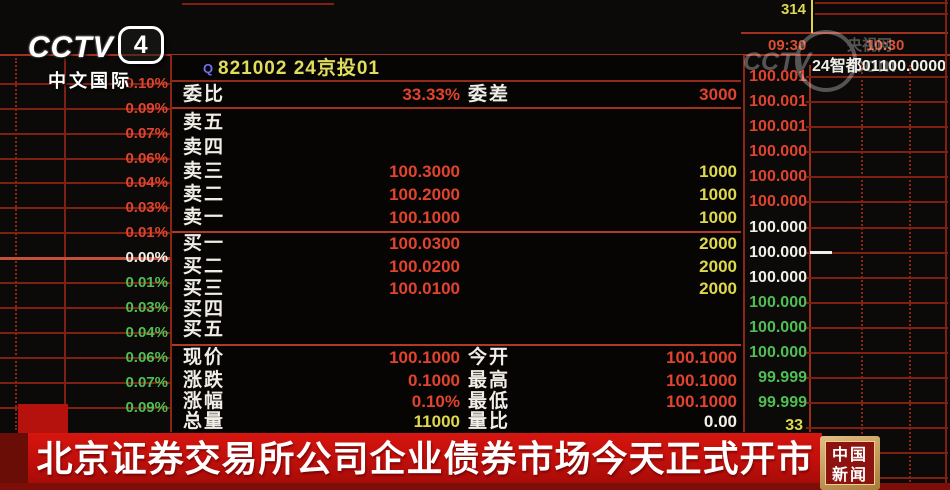 The image size is (950, 490). What do you see at coordinates (793, 9) in the screenshot?
I see `top-axis-value: 314` at bounding box center [793, 9].